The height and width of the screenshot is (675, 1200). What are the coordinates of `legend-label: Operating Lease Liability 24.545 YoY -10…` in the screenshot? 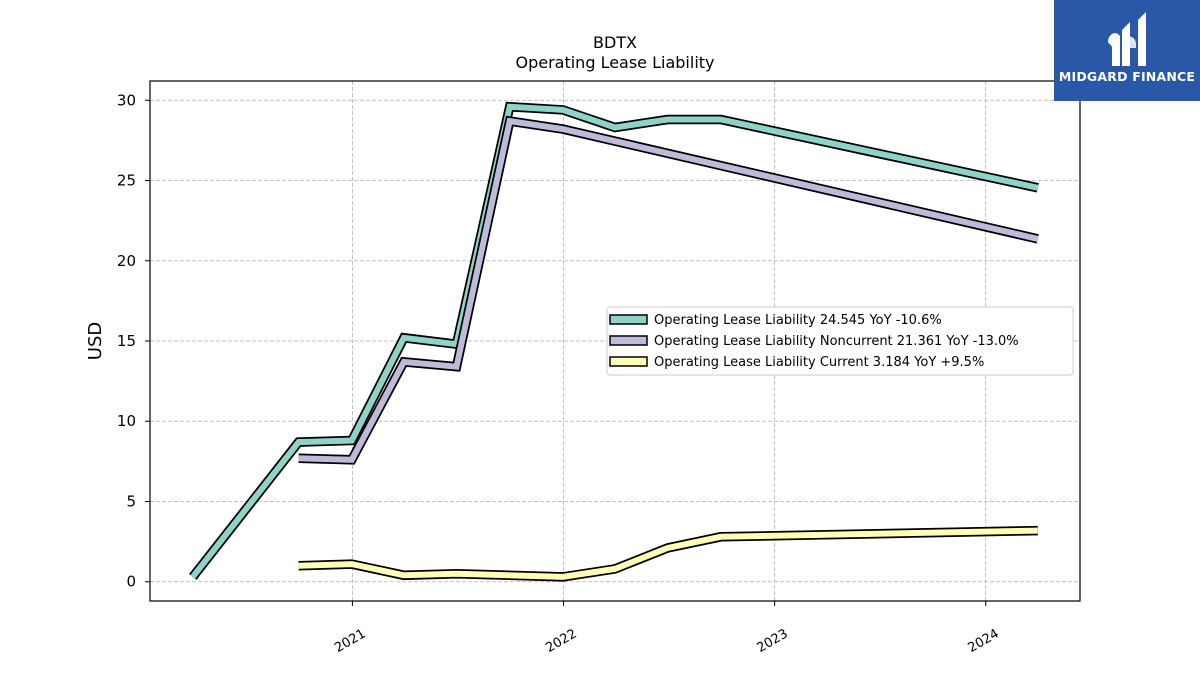 It's located at (798, 320).